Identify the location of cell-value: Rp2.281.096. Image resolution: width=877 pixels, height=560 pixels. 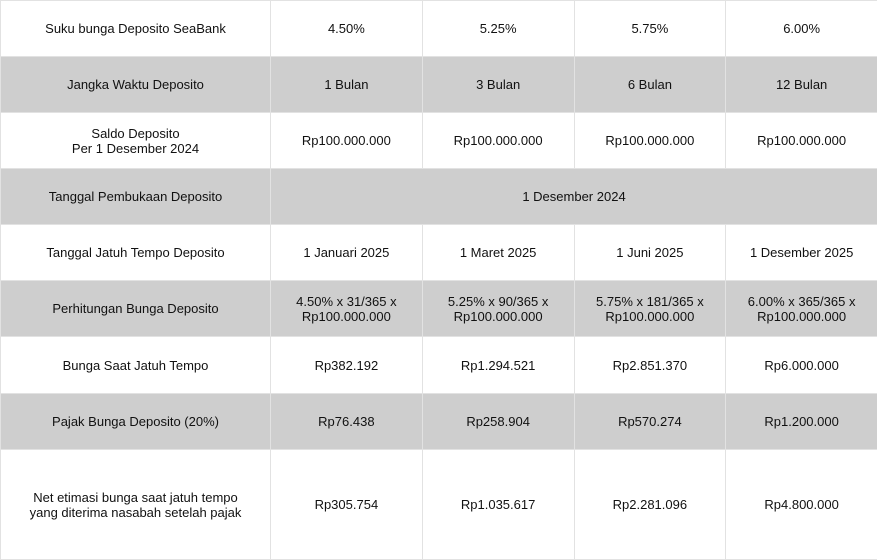
(650, 505).